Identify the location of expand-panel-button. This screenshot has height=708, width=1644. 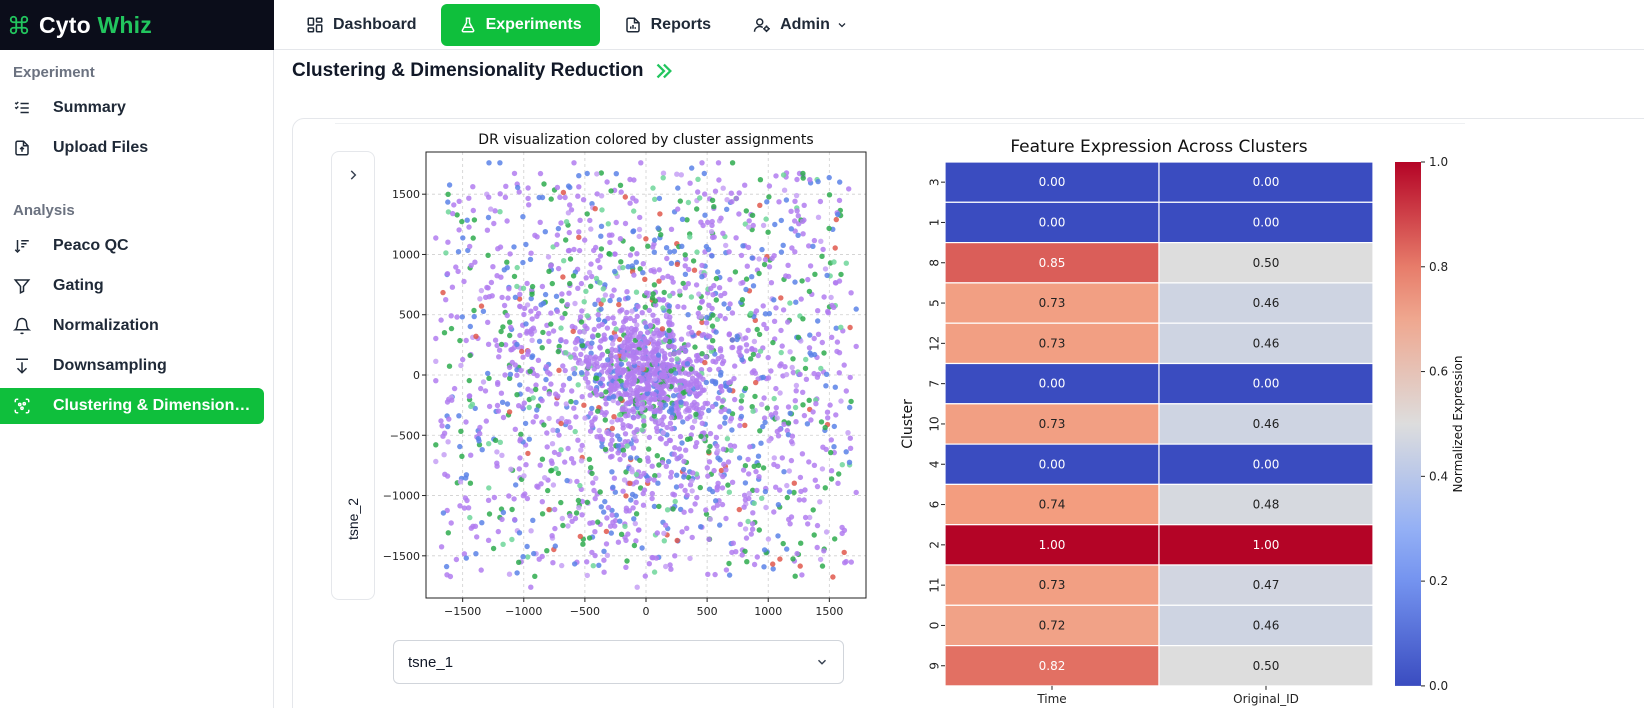
(353, 175).